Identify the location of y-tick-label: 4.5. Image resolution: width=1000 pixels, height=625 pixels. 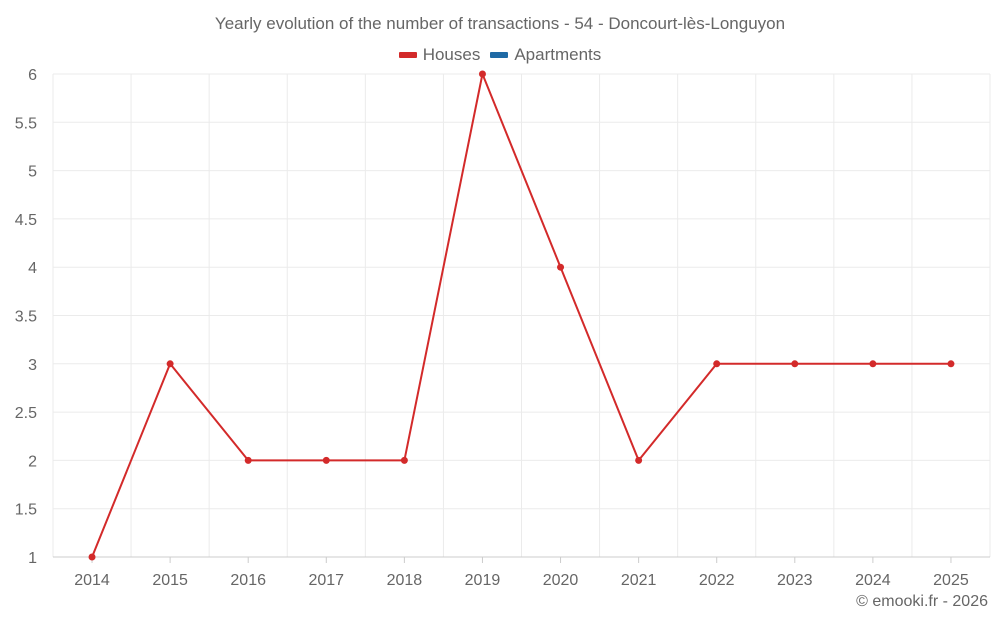
(26, 220).